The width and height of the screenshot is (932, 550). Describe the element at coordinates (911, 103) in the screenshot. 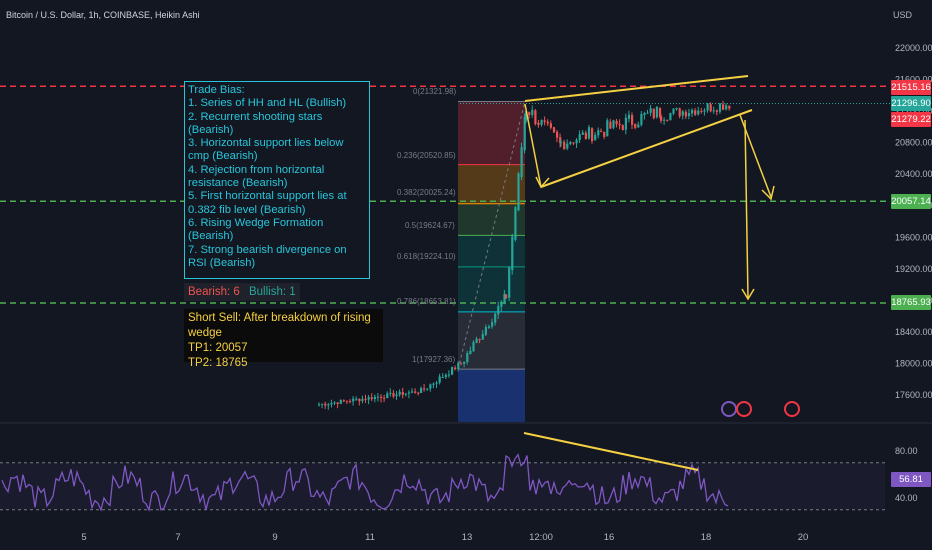

I see `last-price-tag: 21296.90` at that location.